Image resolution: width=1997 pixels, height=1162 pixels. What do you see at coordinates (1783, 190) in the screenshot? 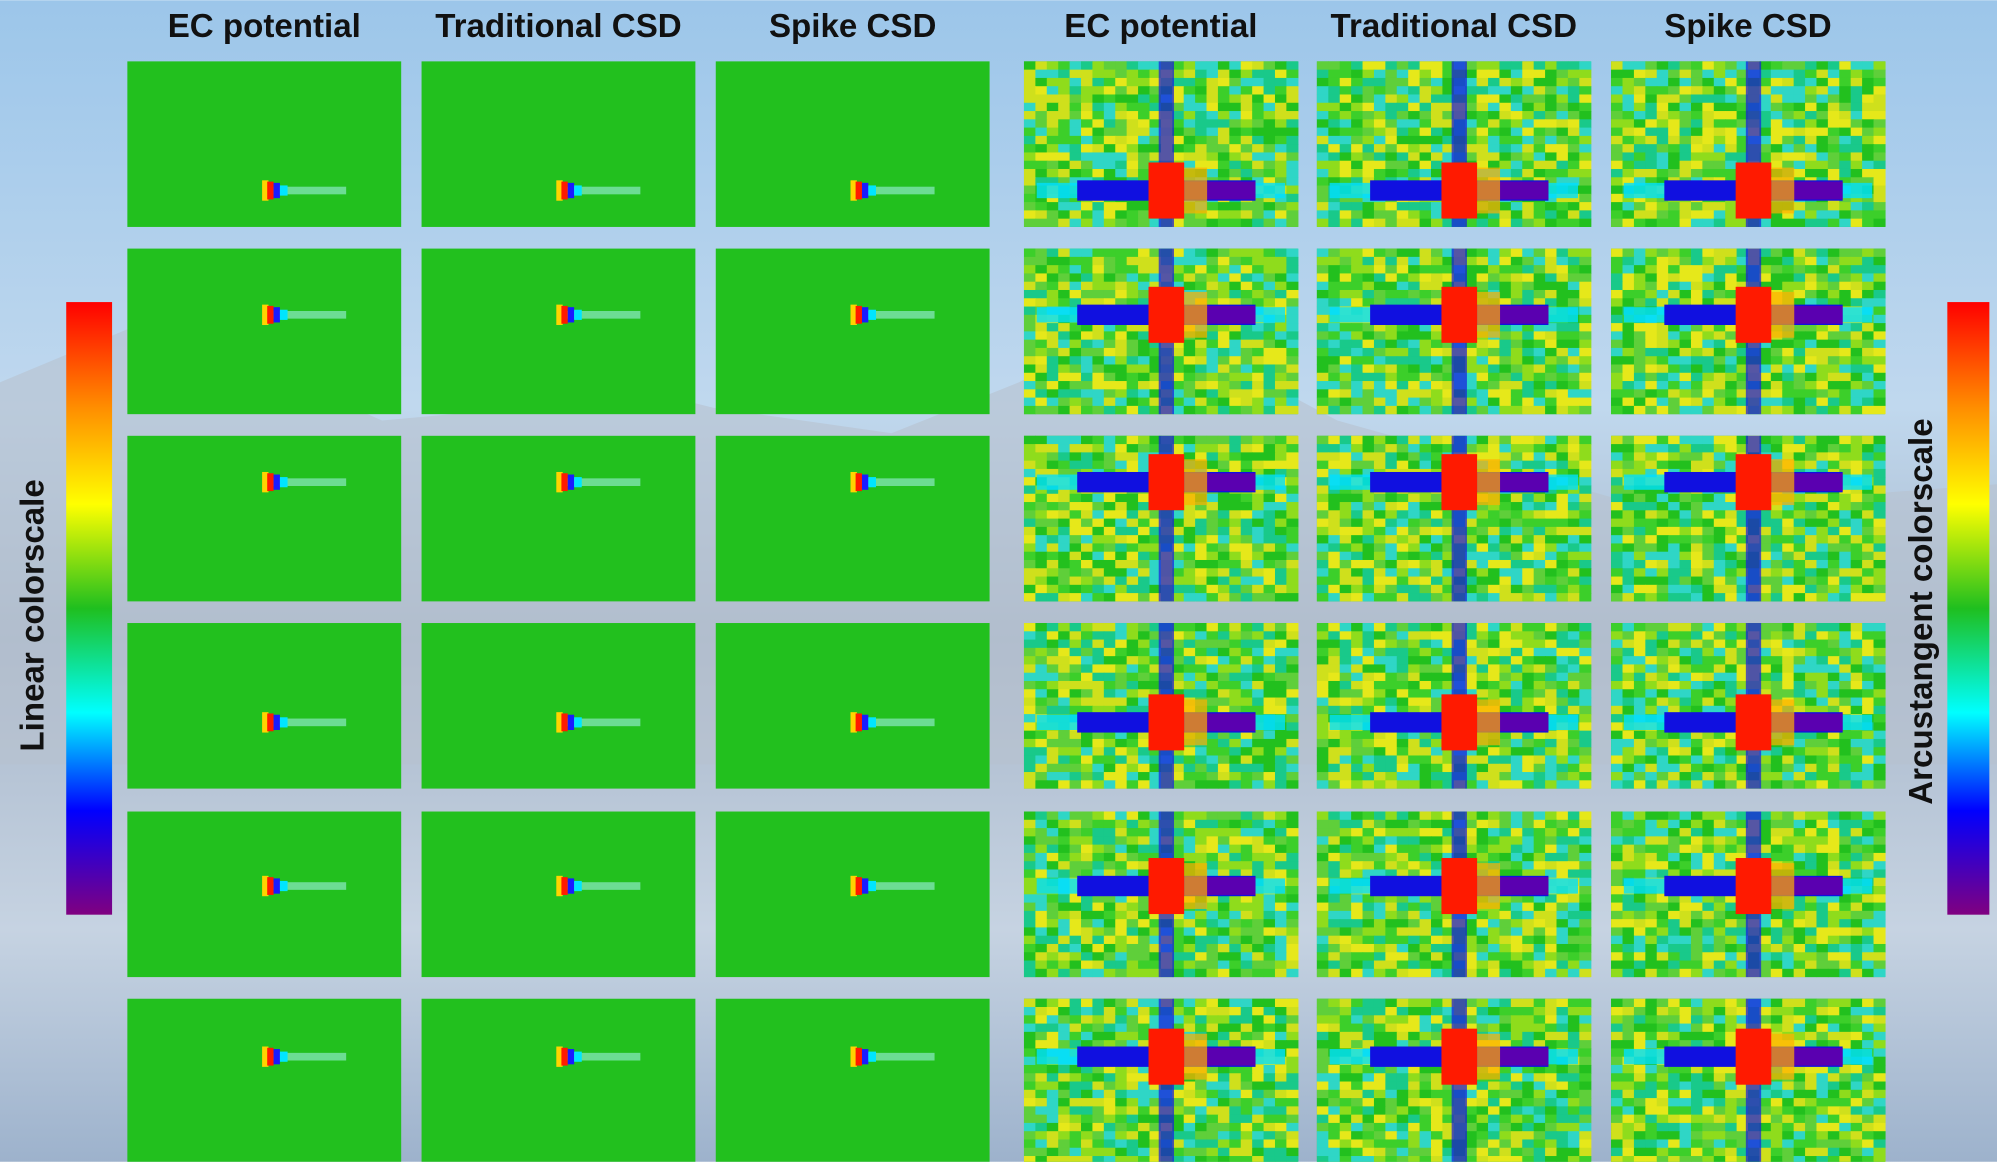
I see `core` at bounding box center [1783, 190].